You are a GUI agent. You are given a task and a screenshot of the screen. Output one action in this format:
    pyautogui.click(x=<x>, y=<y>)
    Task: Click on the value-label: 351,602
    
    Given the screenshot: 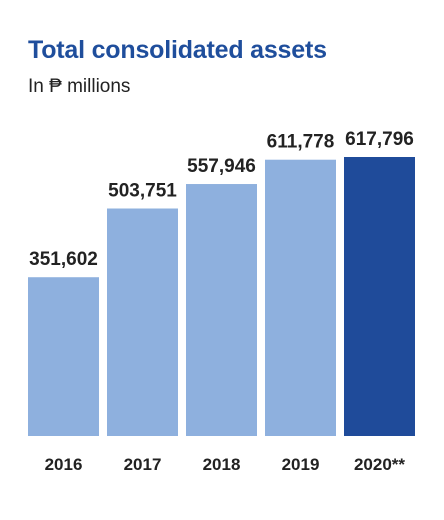 What is the action you would take?
    pyautogui.click(x=63, y=259)
    